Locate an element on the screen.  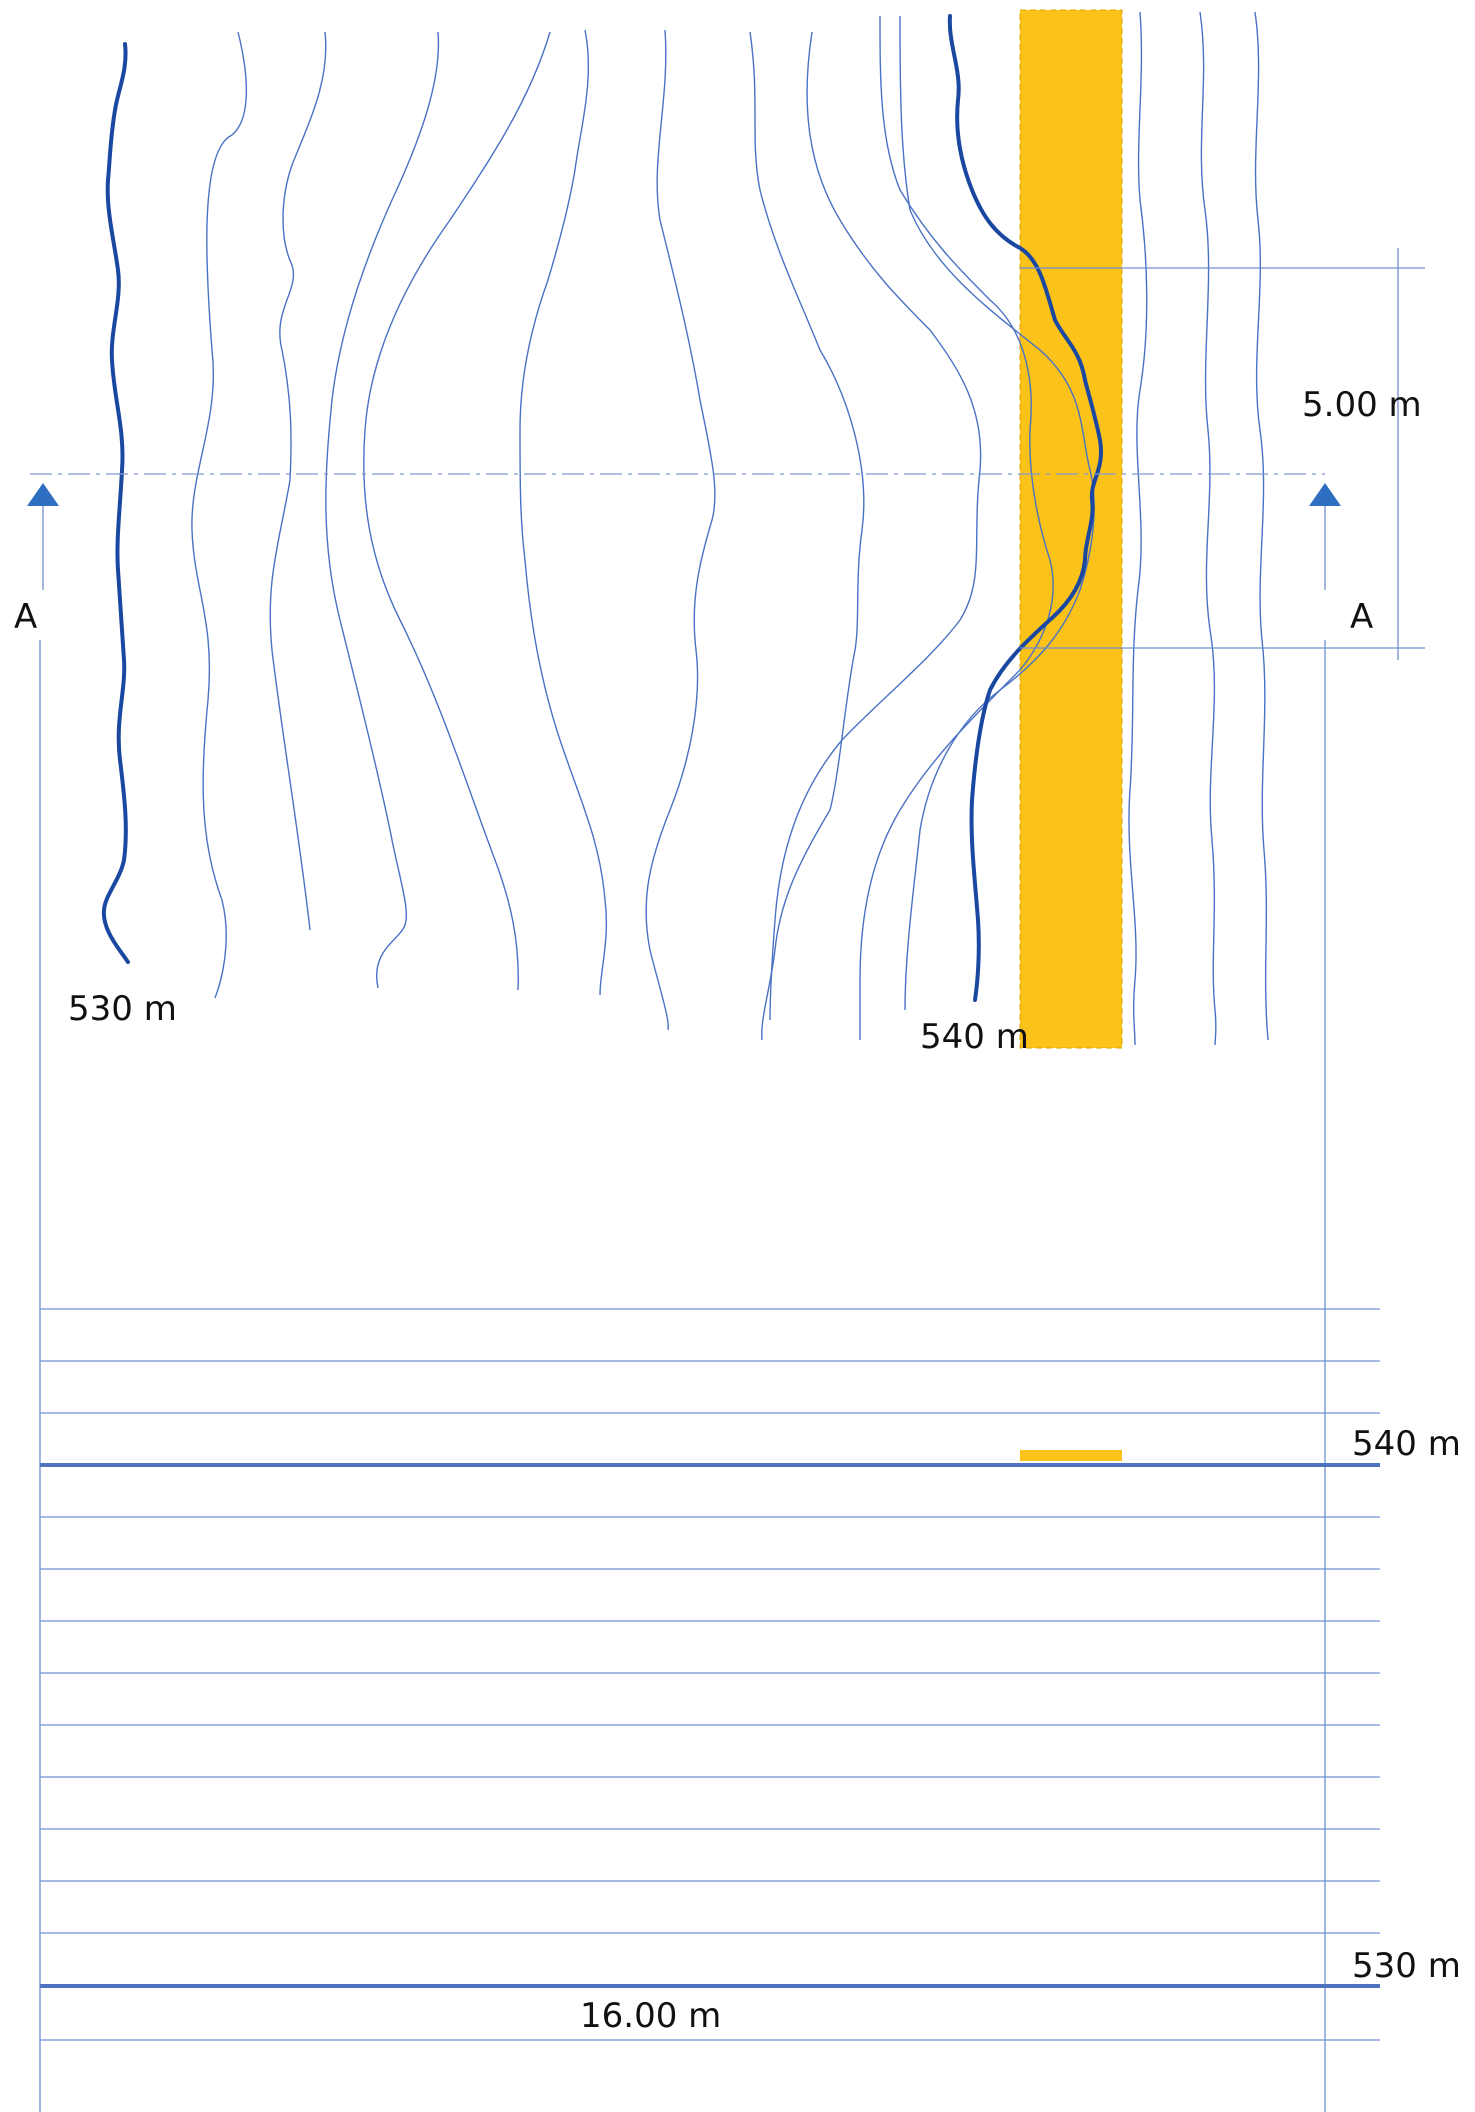
width-dimension-label: 5.00 m is located at coordinates (1362, 405).